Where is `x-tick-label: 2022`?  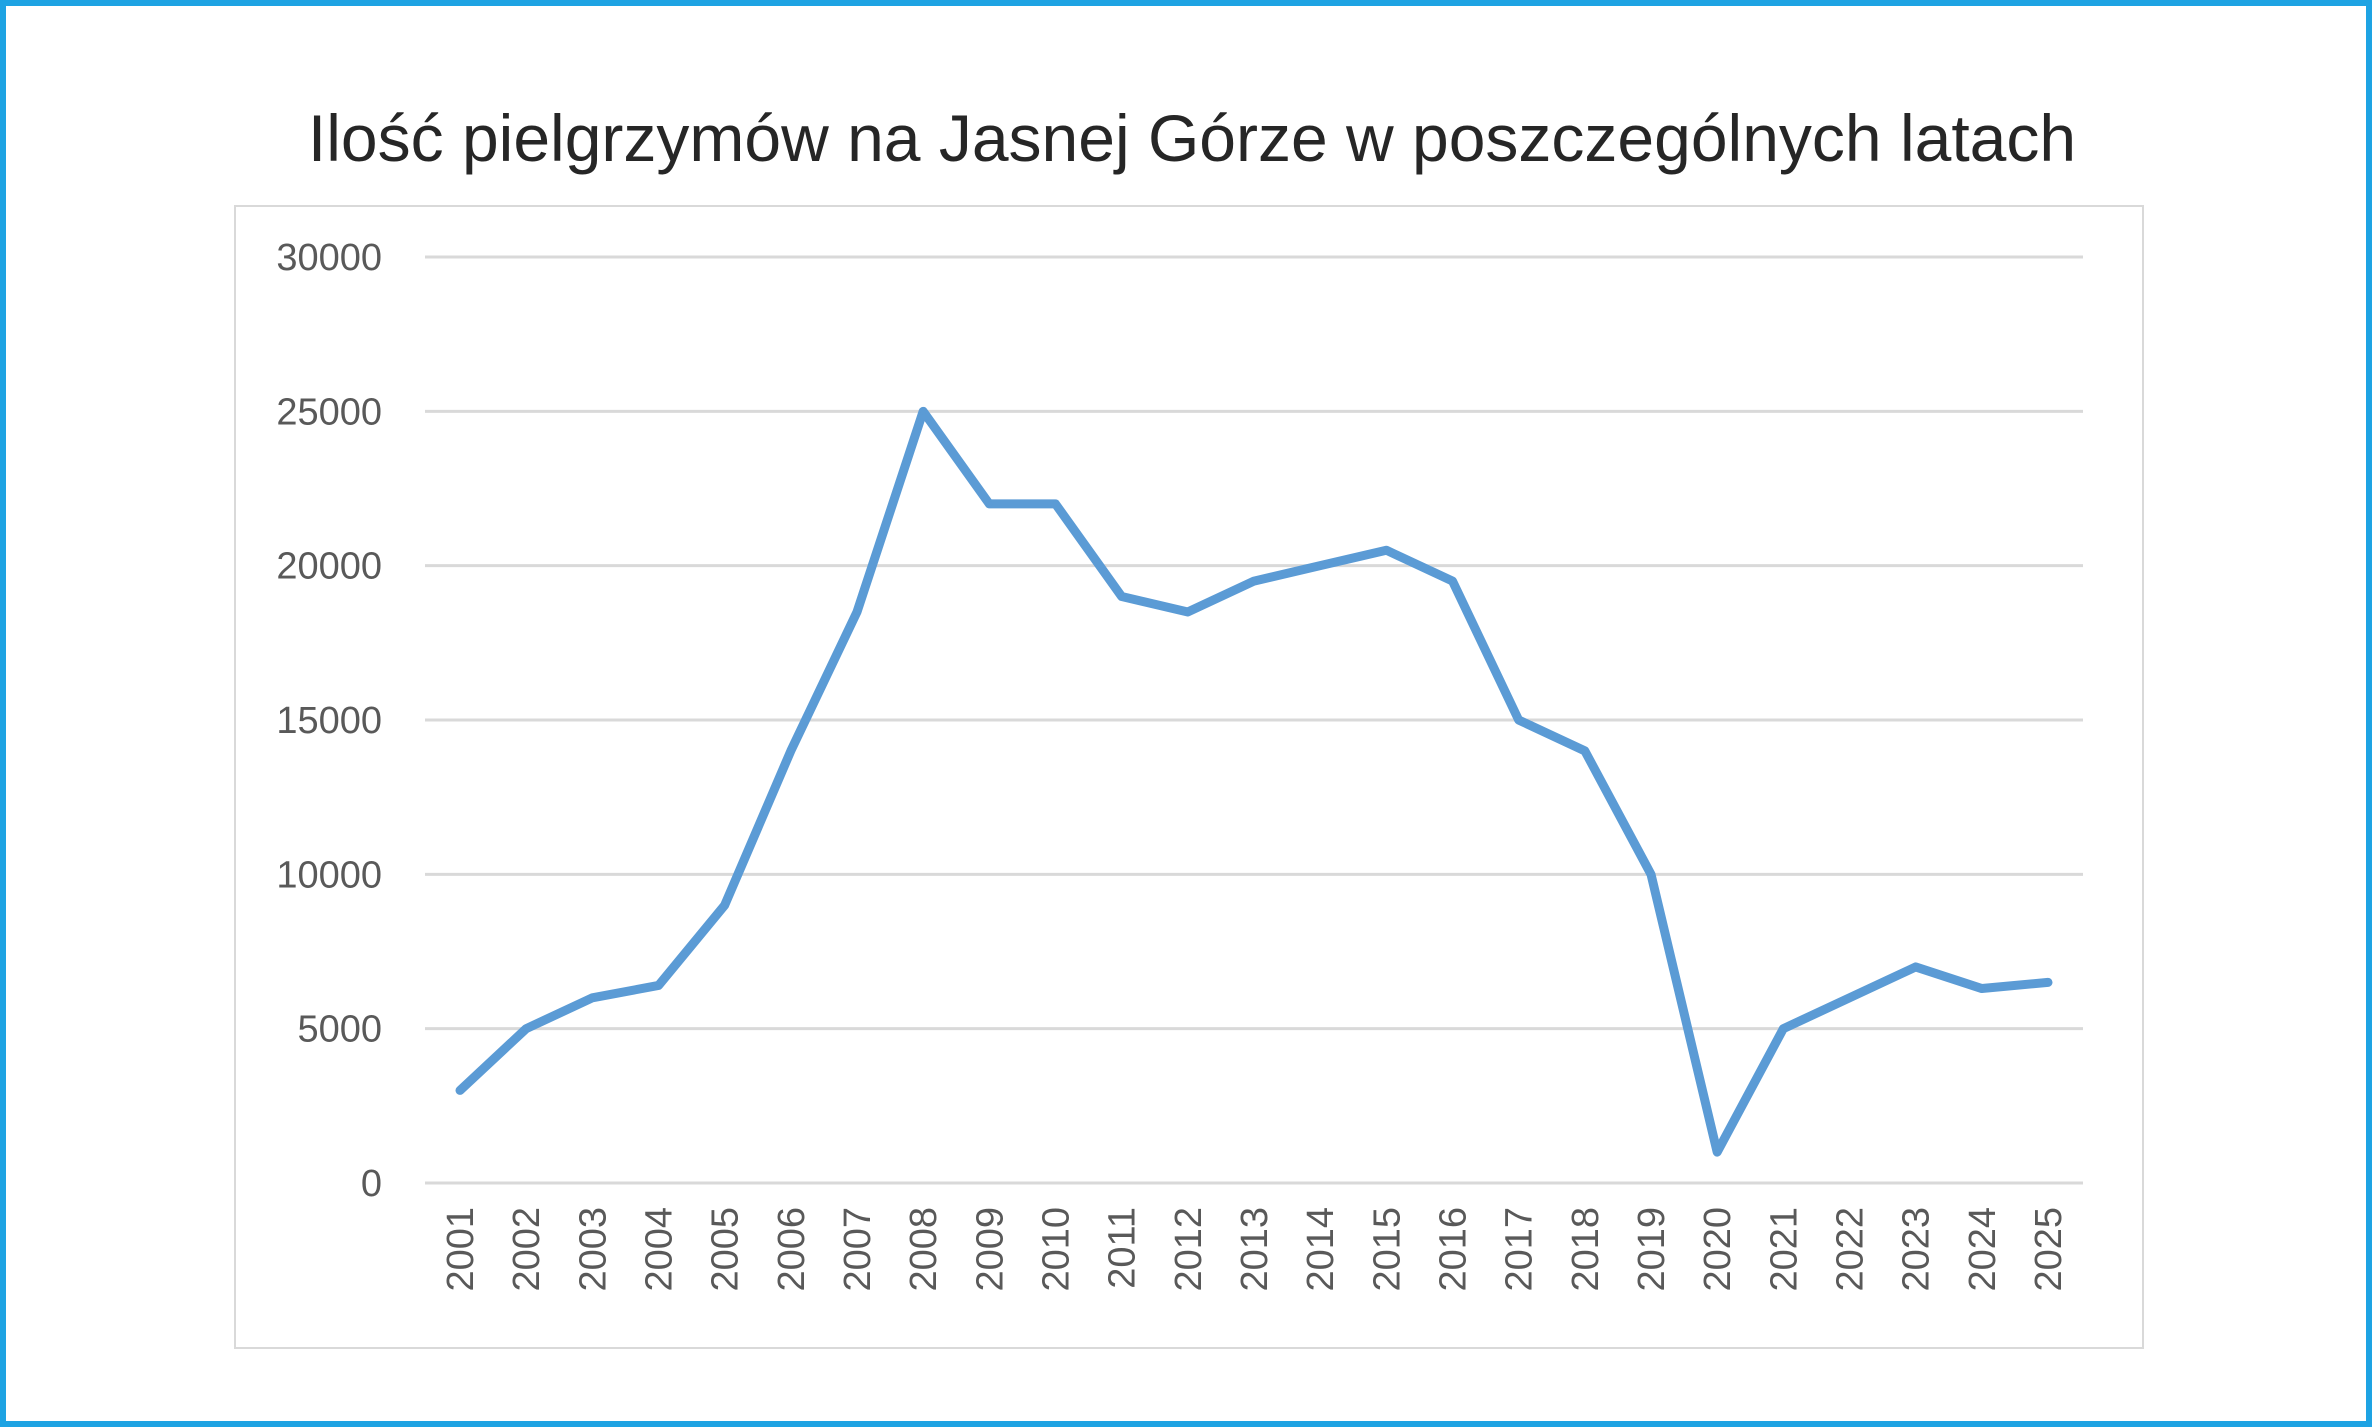 x-tick-label: 2022 is located at coordinates (1851, 1249).